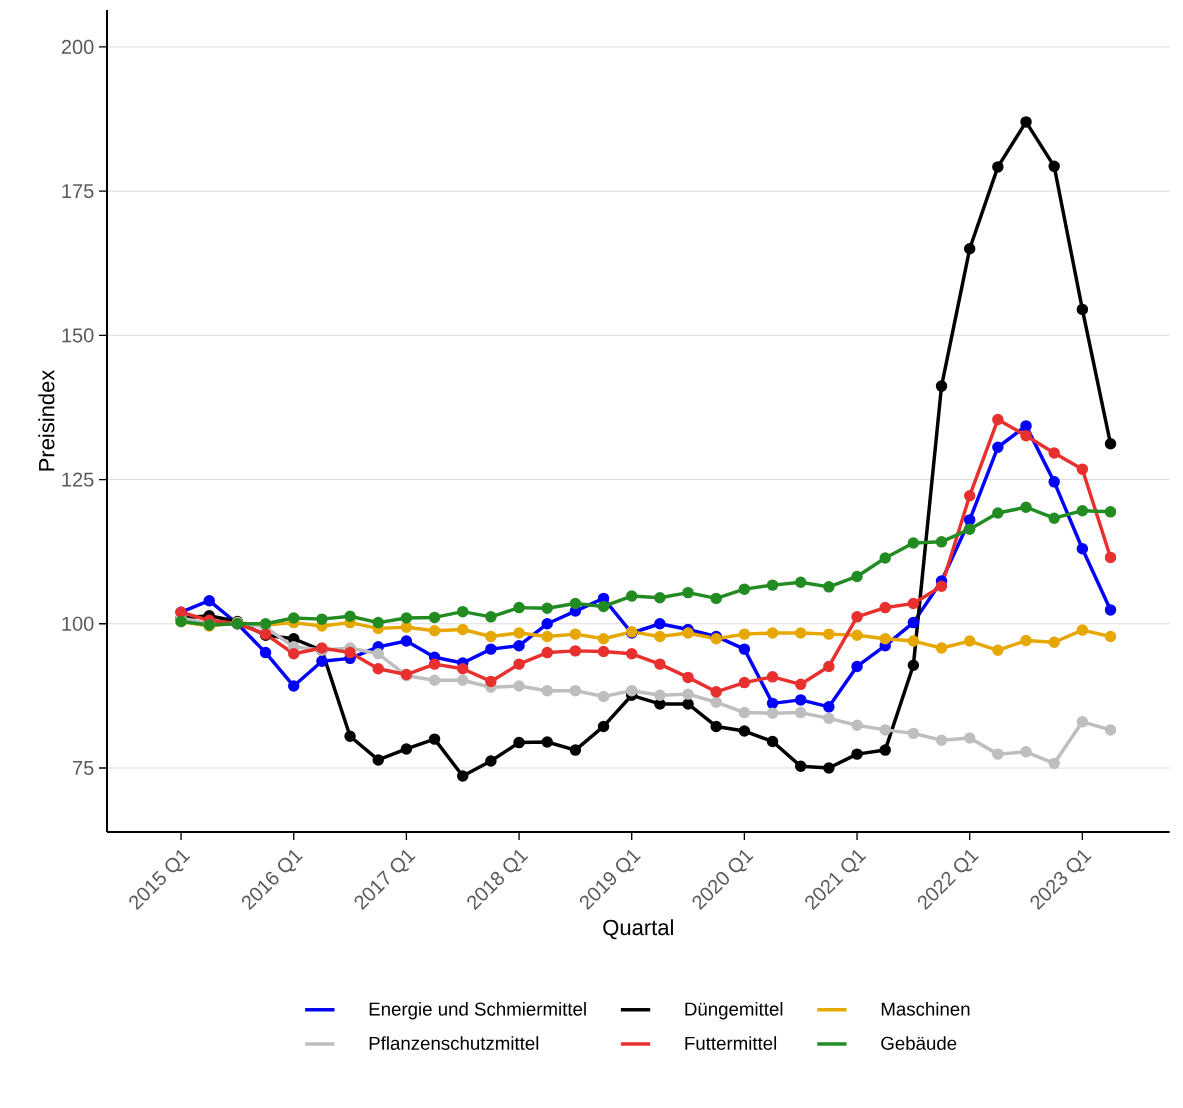 Image resolution: width=1183 pixels, height=1108 pixels. What do you see at coordinates (454, 1043) in the screenshot?
I see `legend-label: Pflanzenschutzmittel` at bounding box center [454, 1043].